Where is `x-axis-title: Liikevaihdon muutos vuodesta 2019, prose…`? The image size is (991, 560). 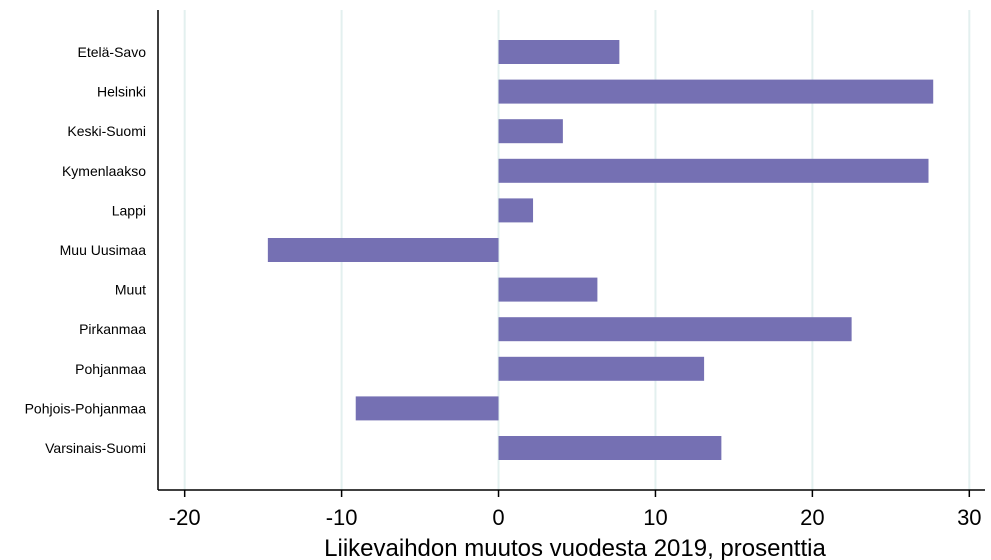
x-axis-title: Liikevaihdon muutos vuodesta 2019, prose… is located at coordinates (575, 547).